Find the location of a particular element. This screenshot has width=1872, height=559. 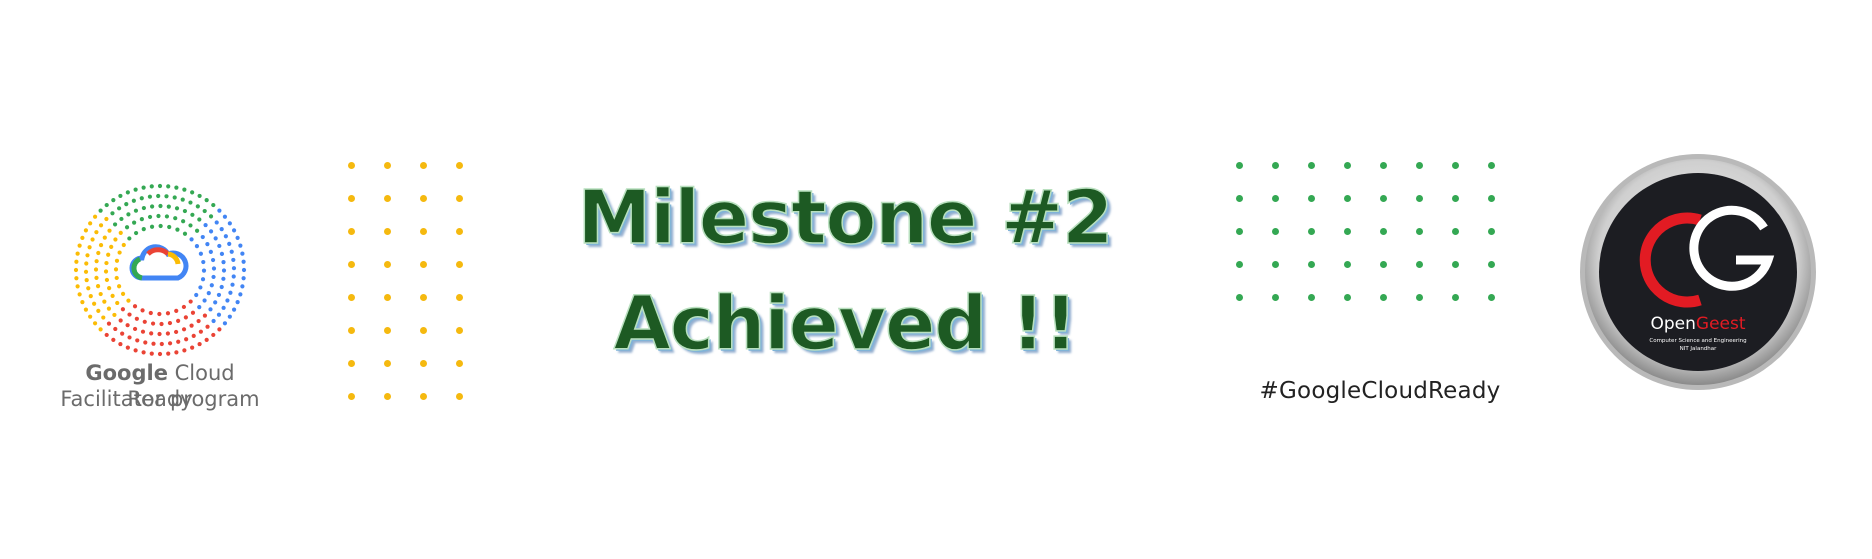

logo-brand-open: Open is located at coordinates (1672, 324).